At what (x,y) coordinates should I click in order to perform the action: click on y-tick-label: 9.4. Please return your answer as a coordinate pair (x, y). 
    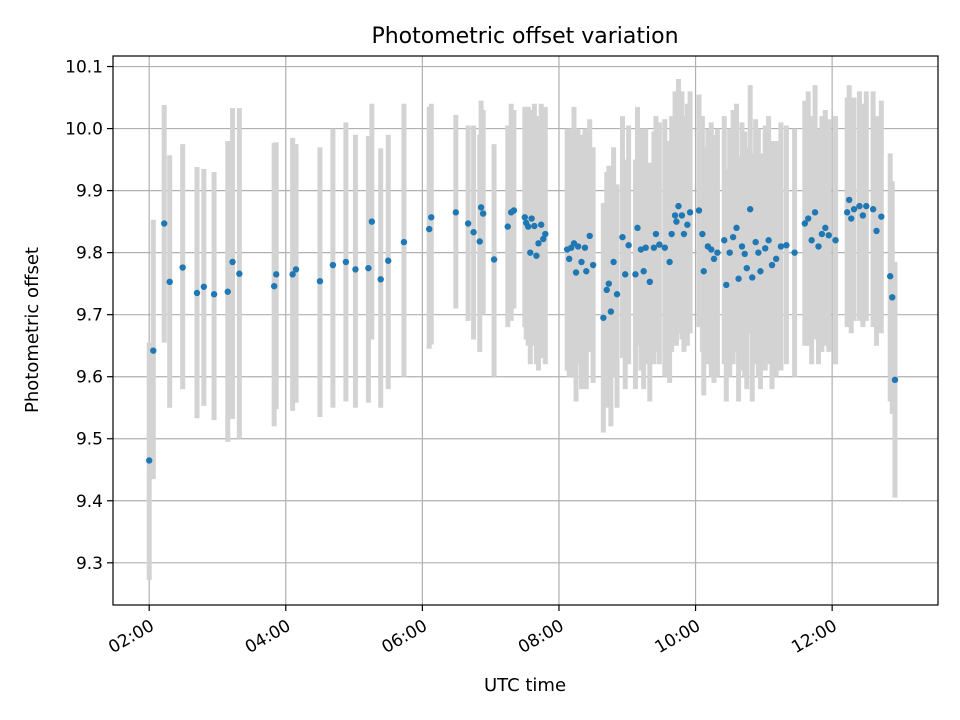
    Looking at the image, I should click on (89, 502).